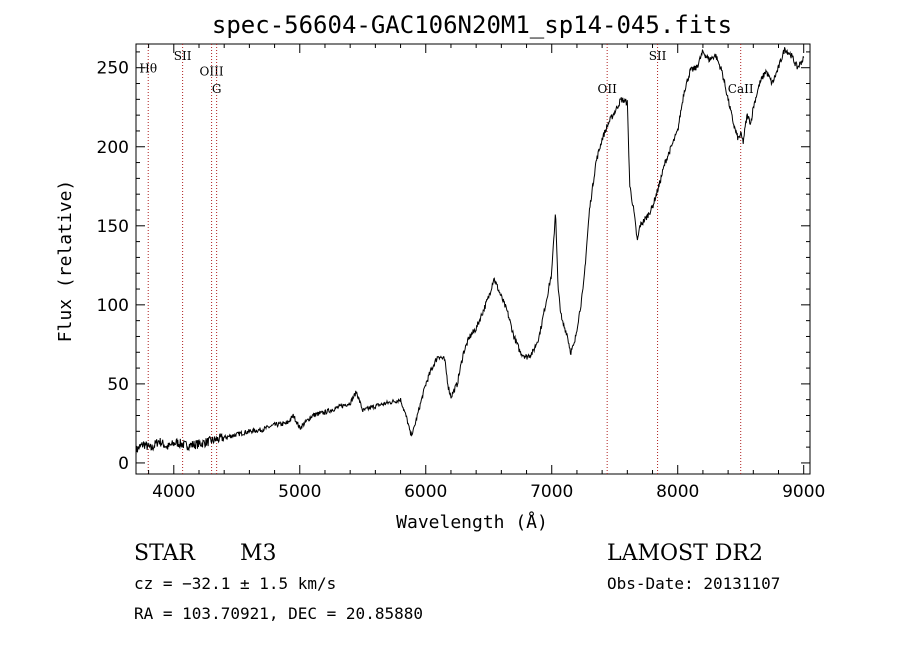 This screenshot has width=900, height=654. What do you see at coordinates (212, 72) in the screenshot?
I see `spectral-line-label: OIII` at bounding box center [212, 72].